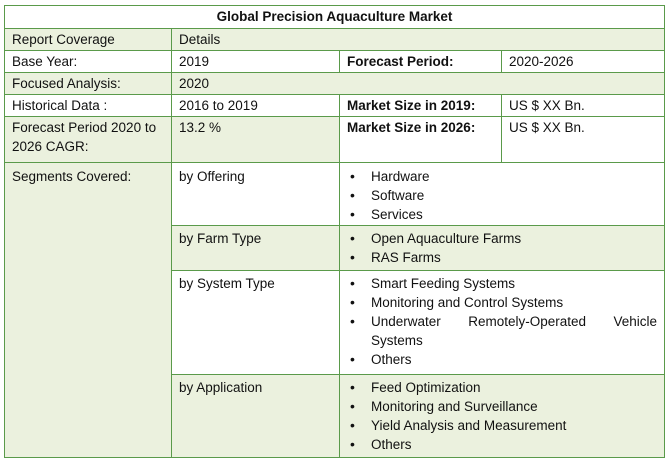 This screenshot has height=464, width=670. What do you see at coordinates (418, 83) in the screenshot?
I see `focused-analysis-value: 2020` at bounding box center [418, 83].